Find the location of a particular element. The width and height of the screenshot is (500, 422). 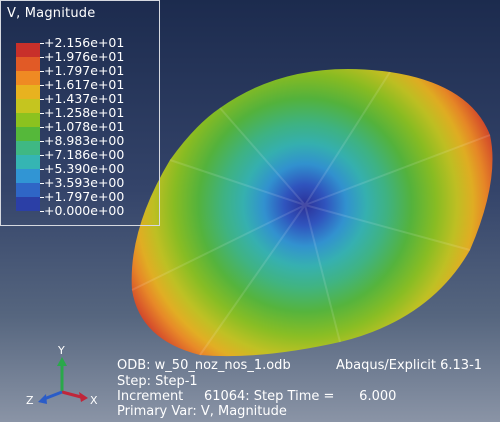

legend-color-scale is located at coordinates (28, 127).